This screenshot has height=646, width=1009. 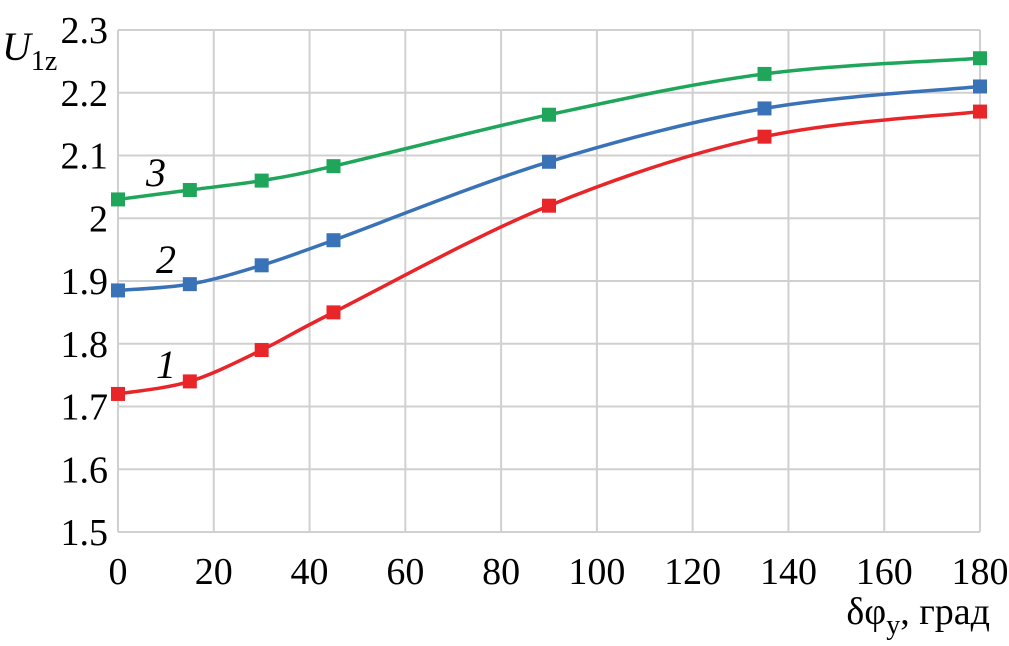 I want to click on y-tick-label: 2.2, so click(x=85, y=94).